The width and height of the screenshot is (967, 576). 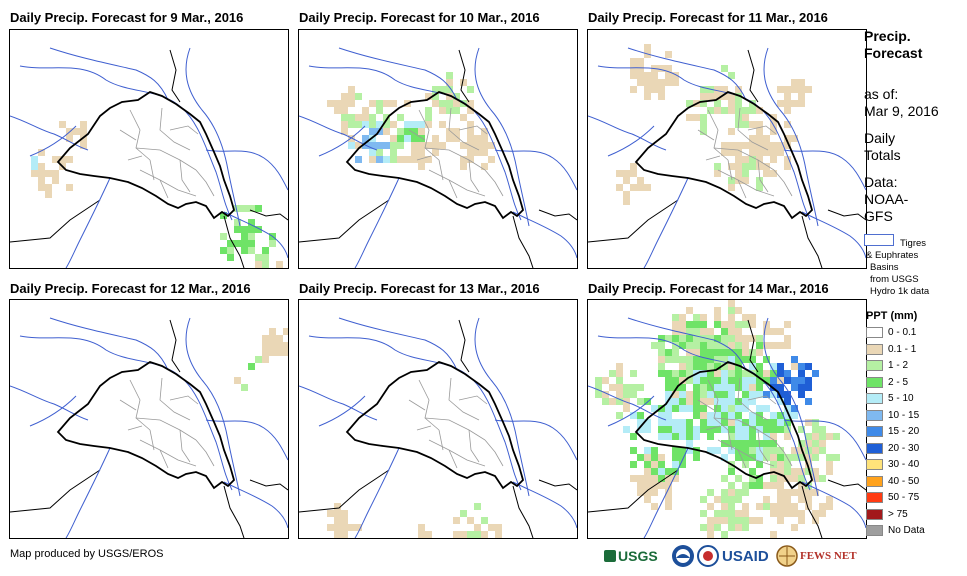 I want to click on usgs-logo-text: USGS, so click(x=638, y=556).